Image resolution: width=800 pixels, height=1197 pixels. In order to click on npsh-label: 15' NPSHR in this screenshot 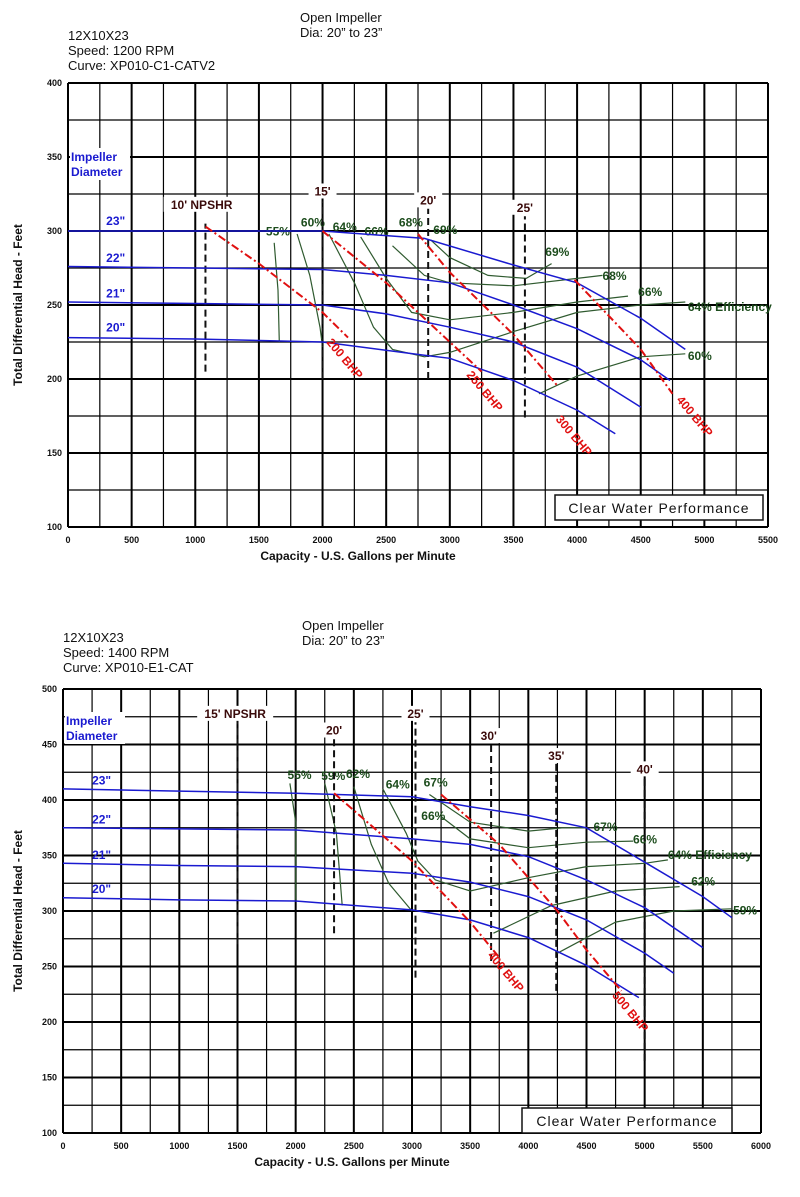, I will do `click(235, 714)`.